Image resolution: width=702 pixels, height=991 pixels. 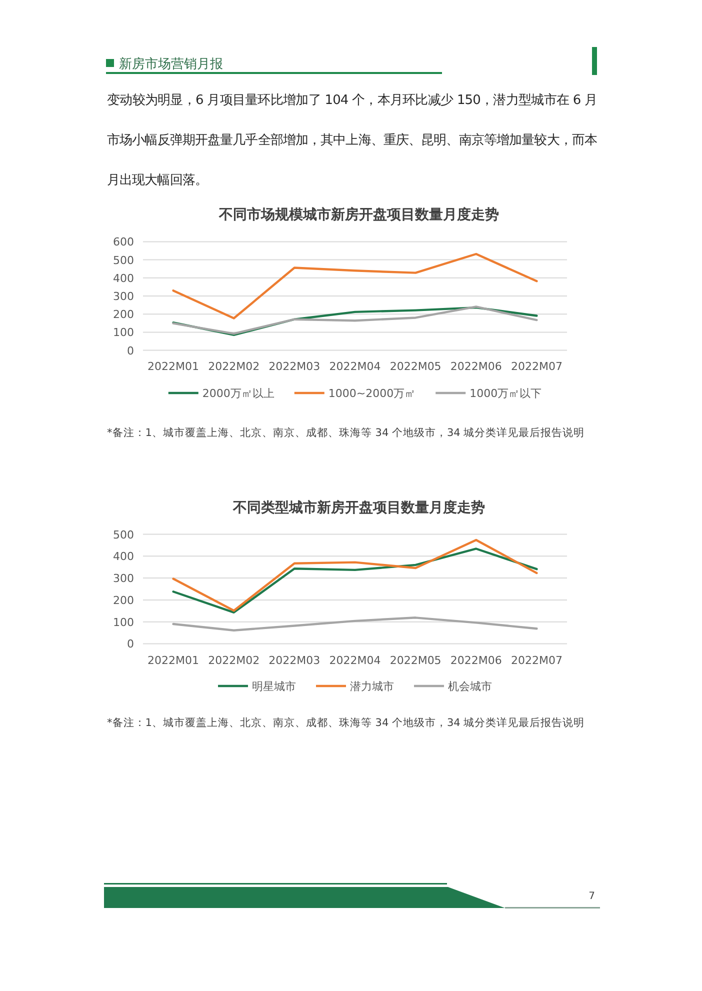 What do you see at coordinates (359, 215) in the screenshot?
I see `title: 不同市场规模城市新房开盘项目数量月度走势` at bounding box center [359, 215].